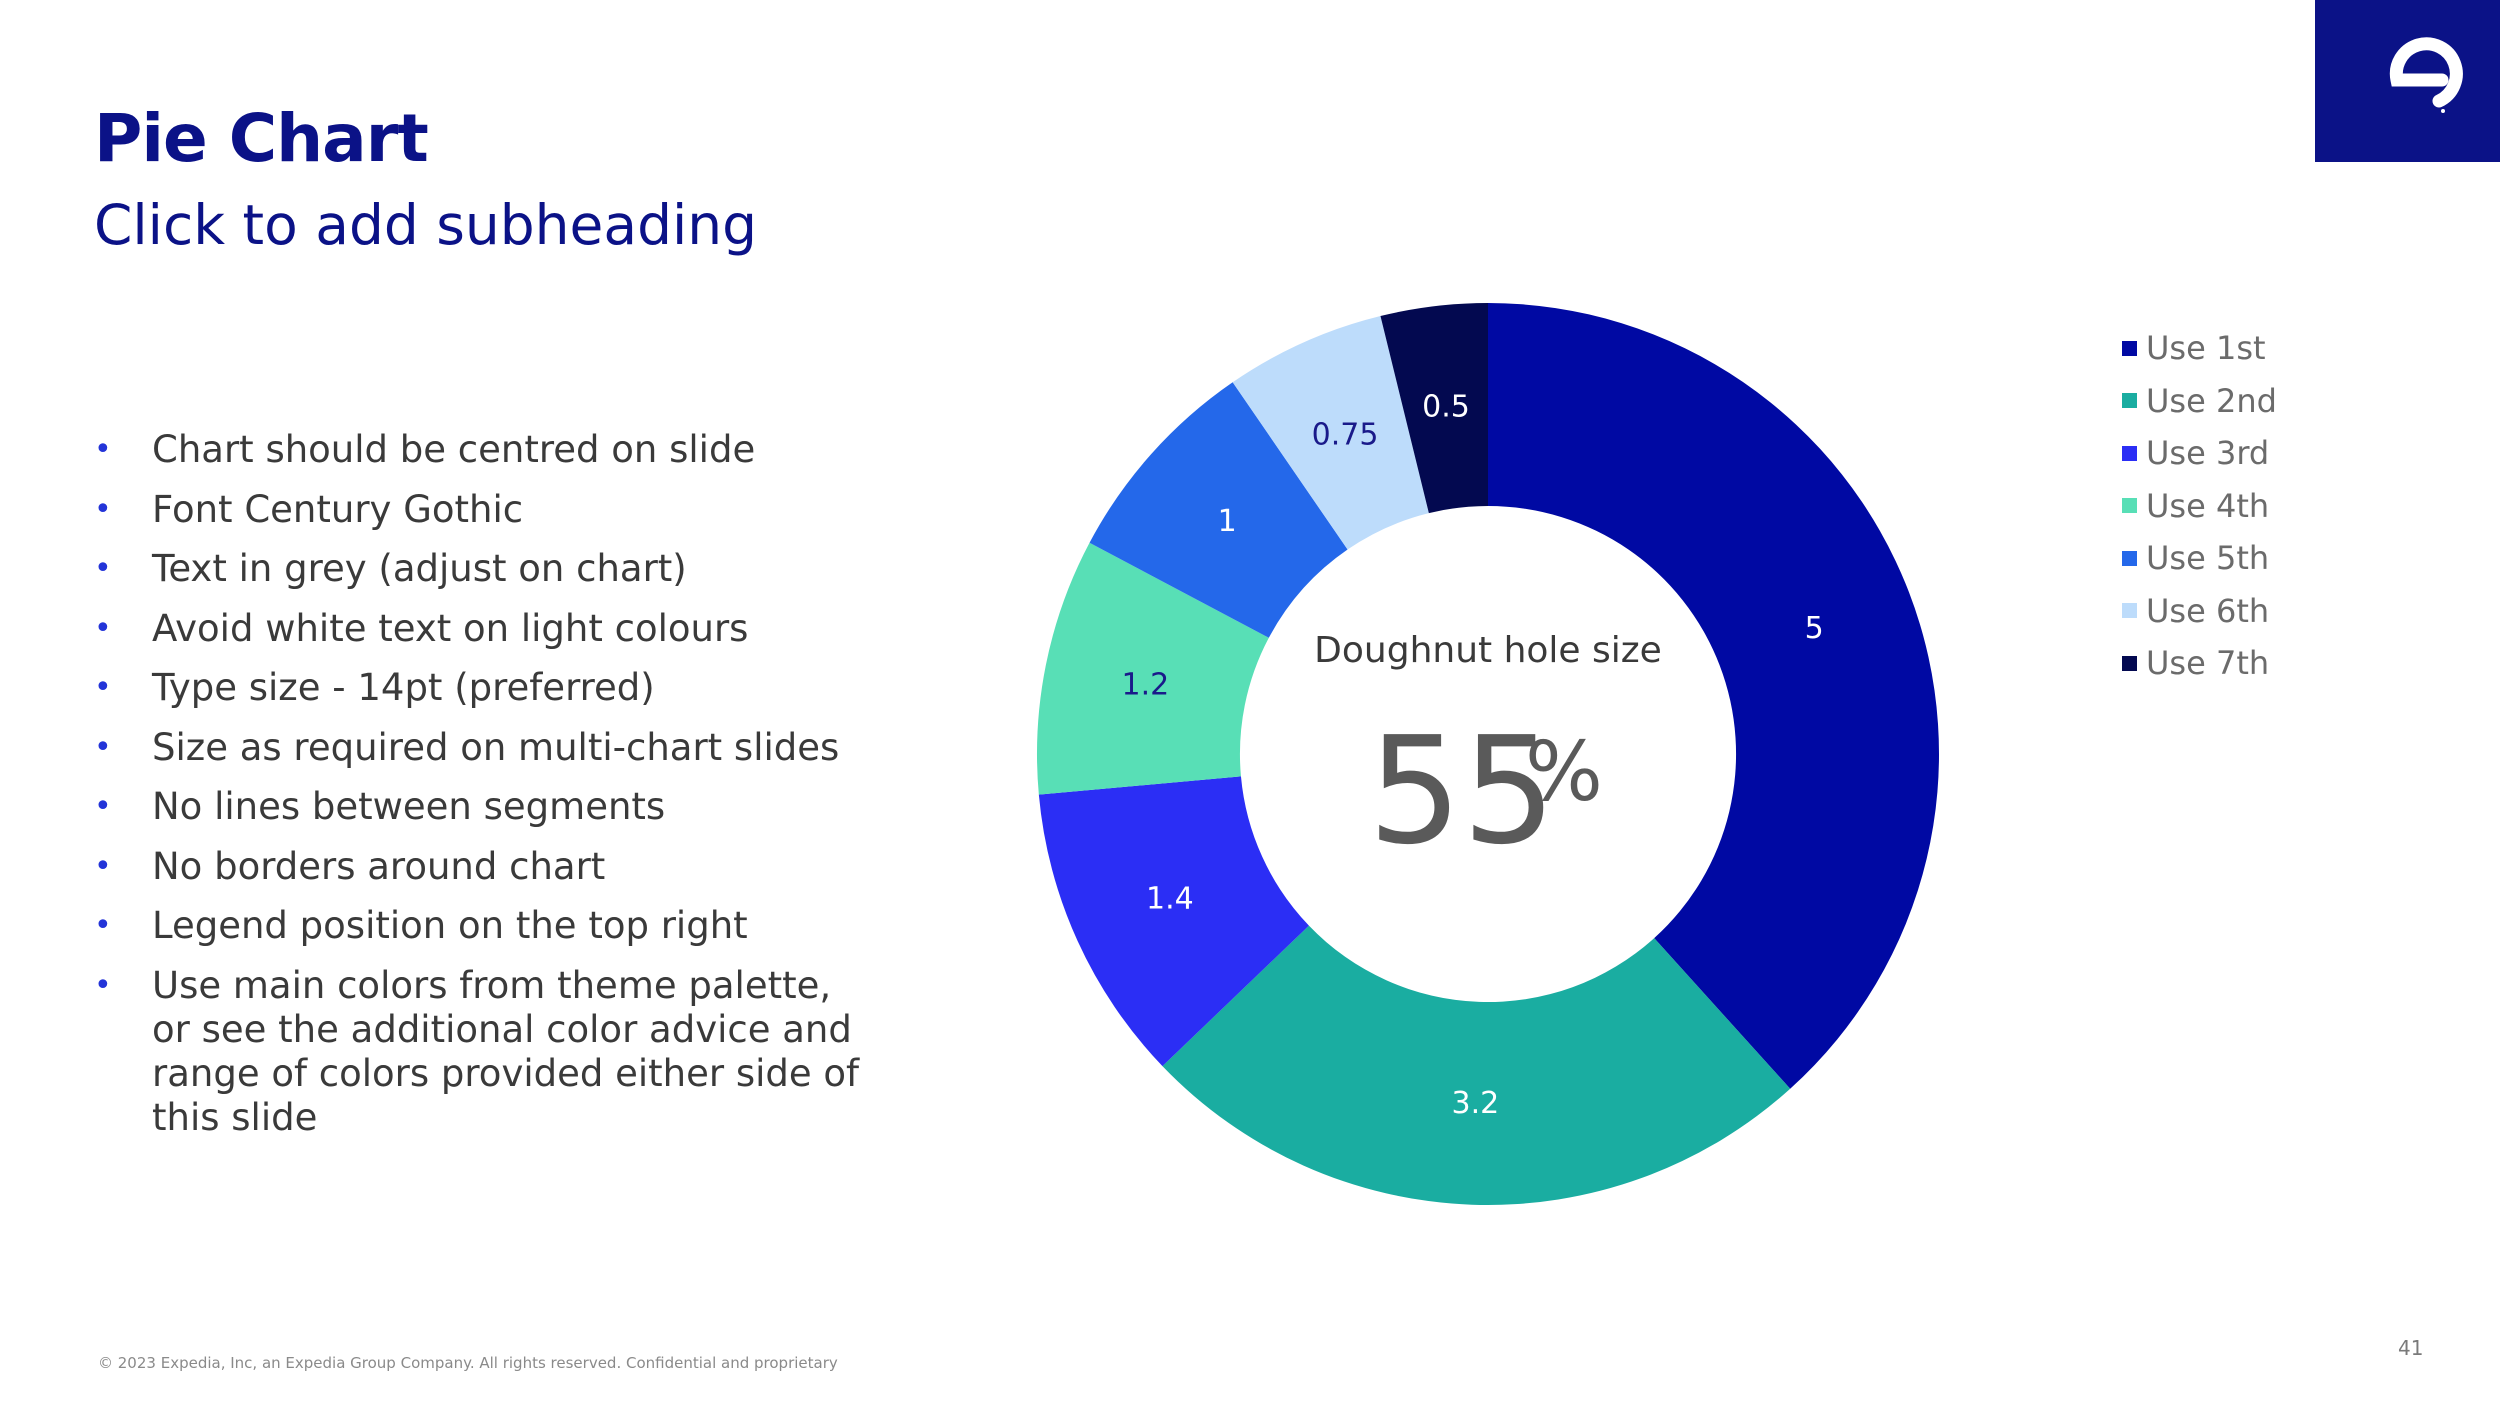 The width and height of the screenshot is (2500, 1407). What do you see at coordinates (2208, 610) in the screenshot?
I see `legend-label: Use 6th` at bounding box center [2208, 610].